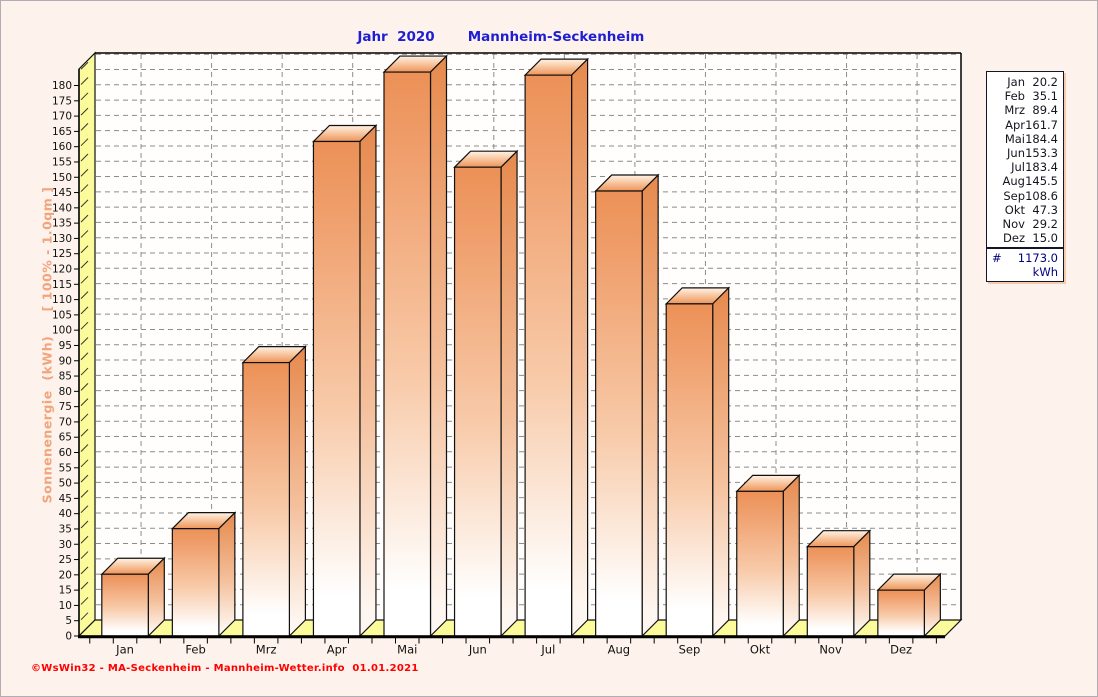 The height and width of the screenshot is (697, 1098). What do you see at coordinates (337, 650) in the screenshot?
I see `axis-label: Apr` at bounding box center [337, 650].